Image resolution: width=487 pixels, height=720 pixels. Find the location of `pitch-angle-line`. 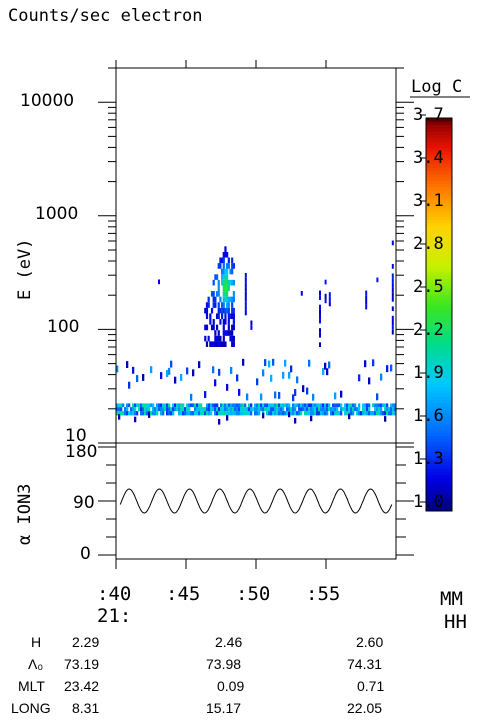

pitch-angle-line is located at coordinates (256, 501).